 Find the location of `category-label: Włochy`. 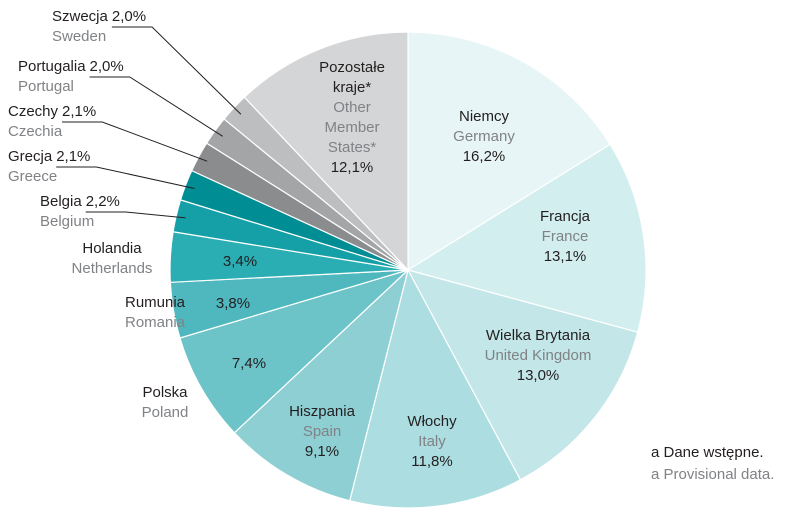

category-label: Włochy is located at coordinates (432, 421).